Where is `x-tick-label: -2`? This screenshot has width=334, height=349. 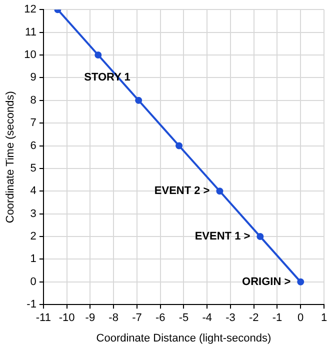 x-tick-label: -2 is located at coordinates (253, 318).